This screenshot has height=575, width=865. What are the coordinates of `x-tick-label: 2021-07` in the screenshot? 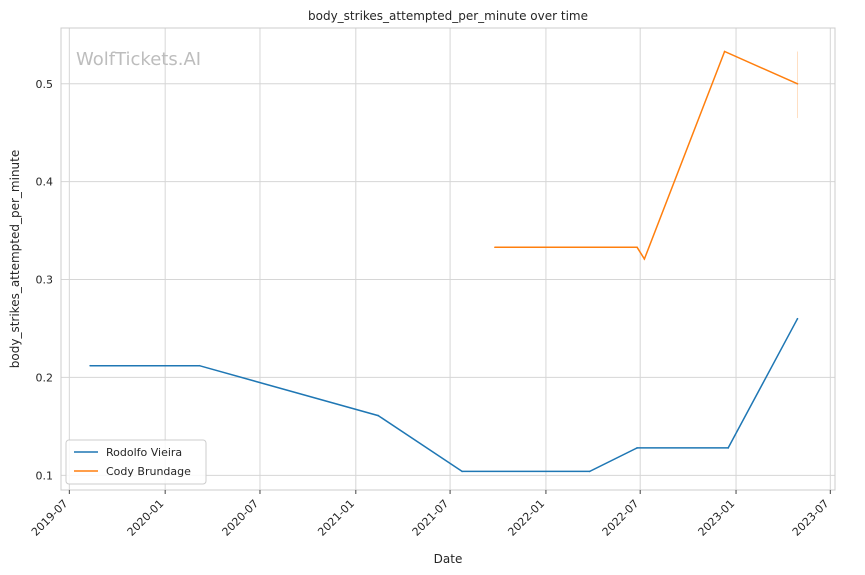 It's located at (431, 518).